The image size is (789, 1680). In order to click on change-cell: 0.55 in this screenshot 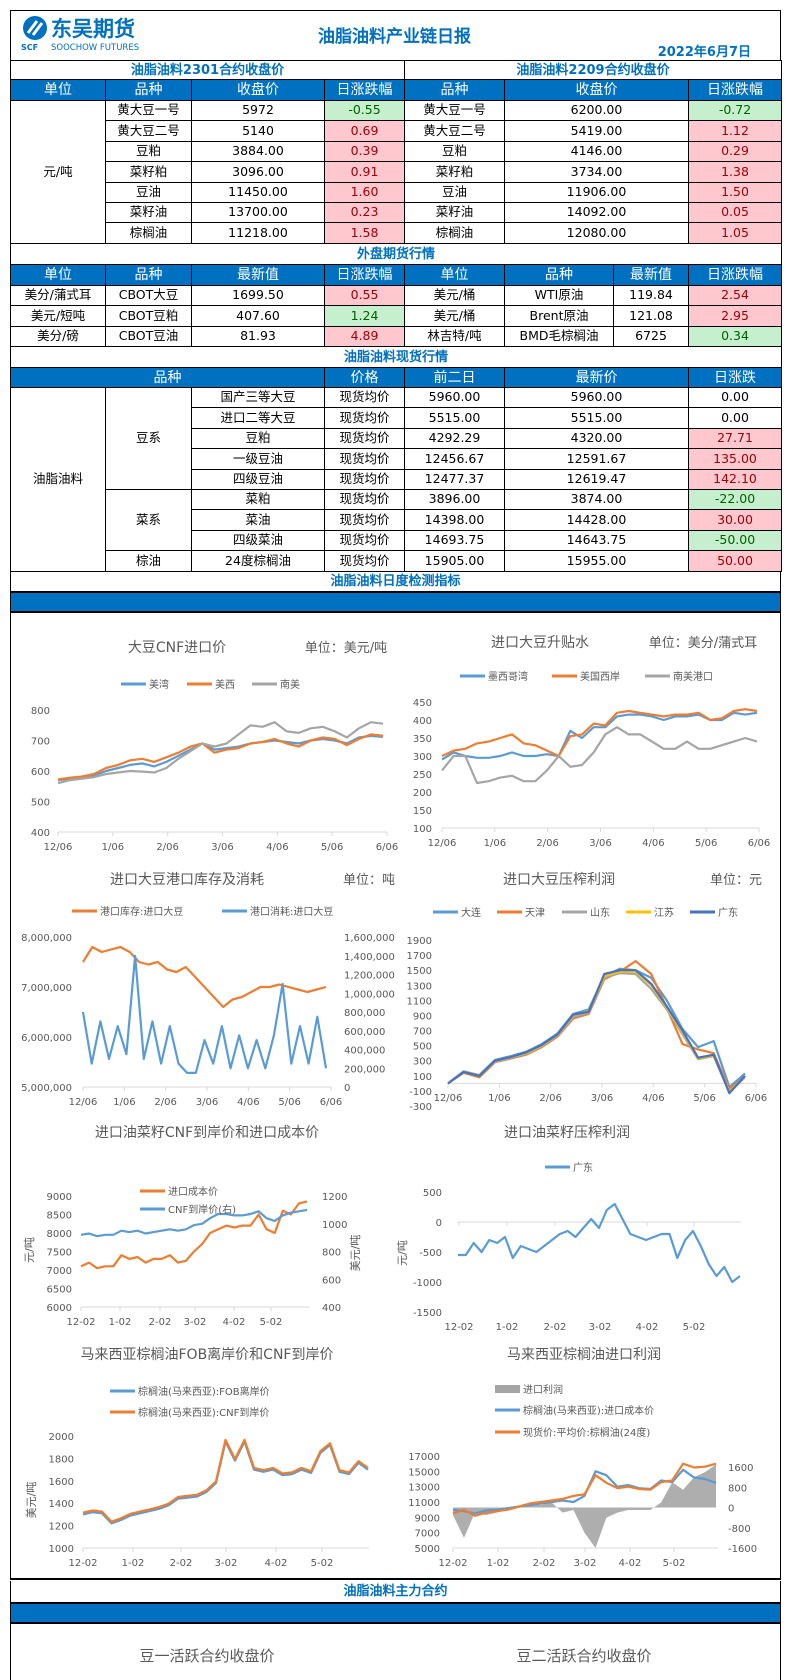, I will do `click(364, 295)`.